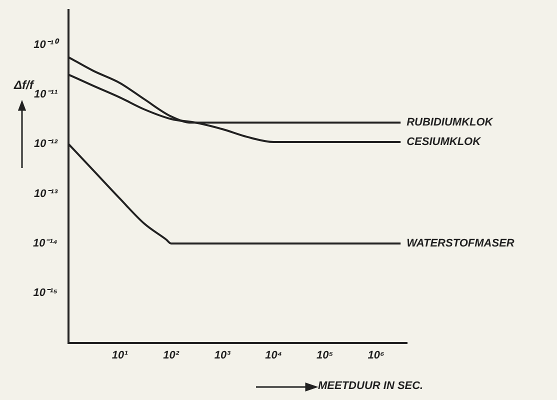 Image resolution: width=557 pixels, height=400 pixels. What do you see at coordinates (46, 94) in the screenshot?
I see `y-tick-label: 10⁻¹¹` at bounding box center [46, 94].